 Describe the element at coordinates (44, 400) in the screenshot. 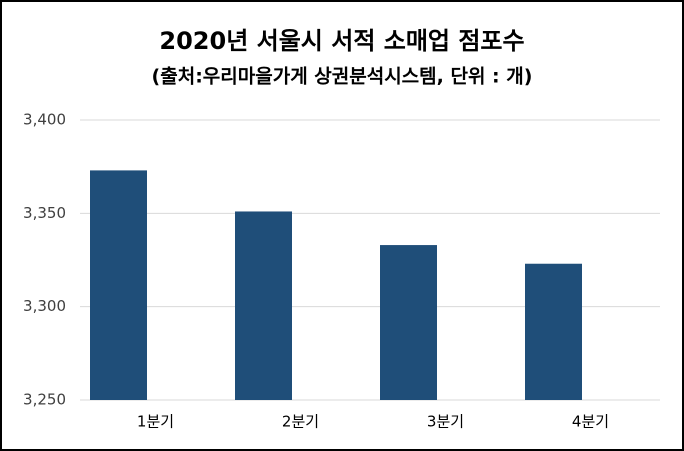

I see `y-tick-label: 3,250` at that location.